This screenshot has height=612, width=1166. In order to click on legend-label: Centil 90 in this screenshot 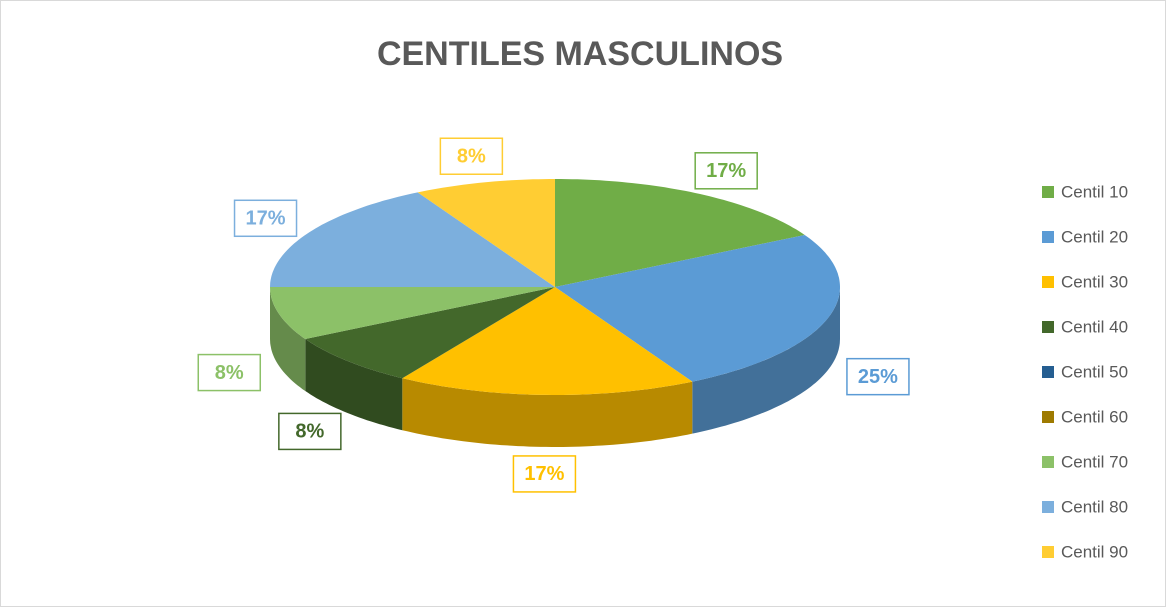, I will do `click(1094, 551)`.